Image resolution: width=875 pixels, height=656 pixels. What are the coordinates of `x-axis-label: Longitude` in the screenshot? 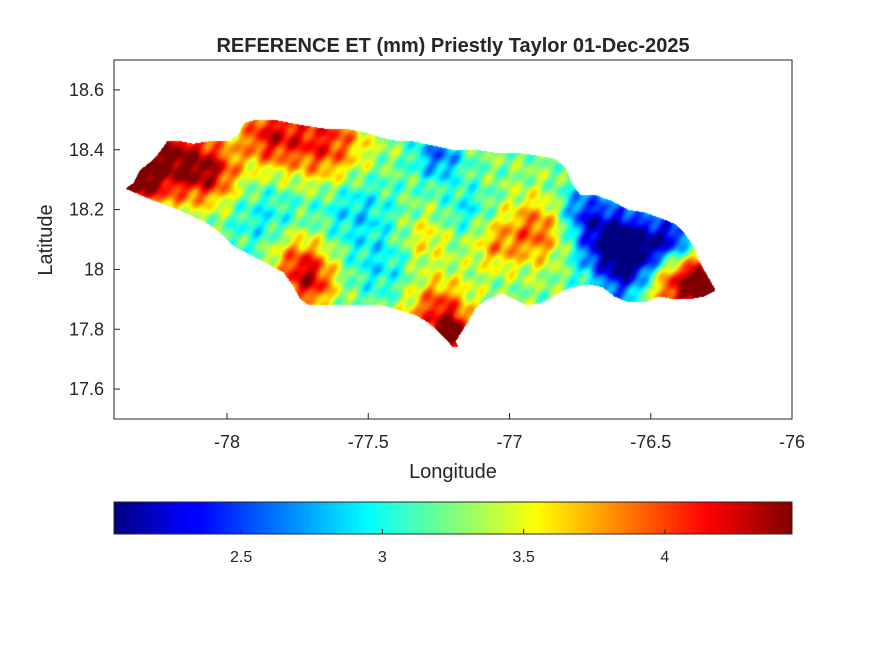 It's located at (453, 472).